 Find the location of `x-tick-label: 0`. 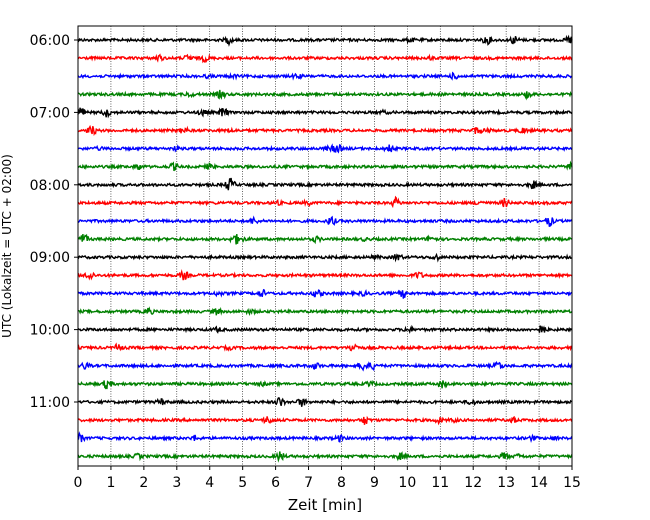

x-tick-label: 0 is located at coordinates (78, 483).